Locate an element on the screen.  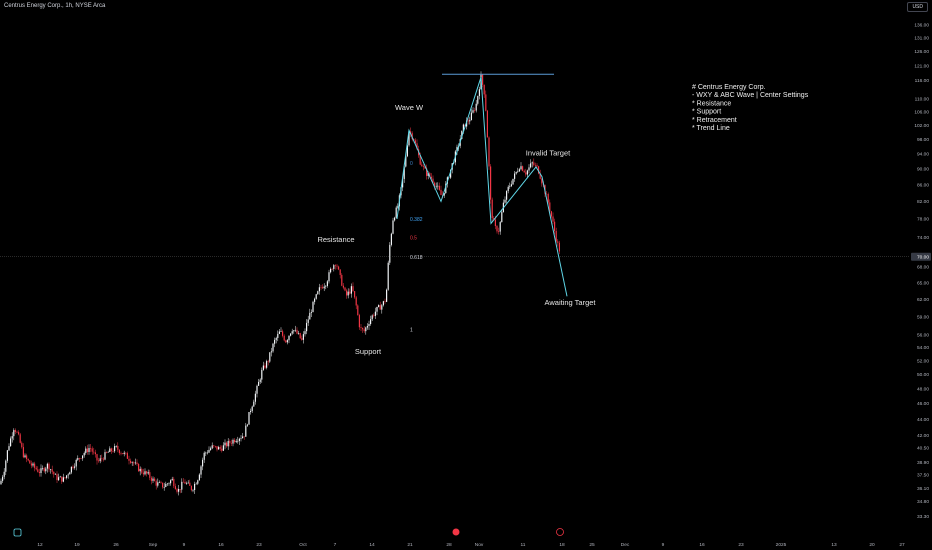
y-tick-label: 82.00 is located at coordinates (923, 202).